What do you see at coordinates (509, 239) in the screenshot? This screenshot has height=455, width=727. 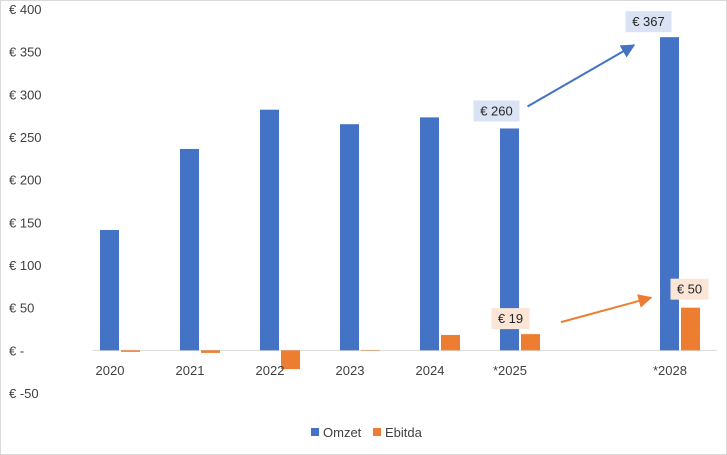 I see `omzet-bar-f2025` at bounding box center [509, 239].